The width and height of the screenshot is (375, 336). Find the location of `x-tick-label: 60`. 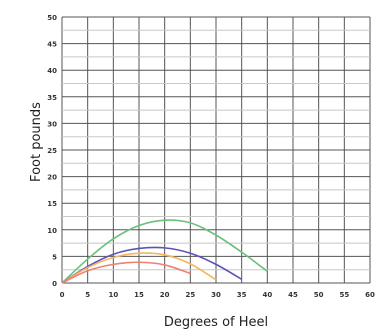

x-tick-label: 60 is located at coordinates (370, 295).